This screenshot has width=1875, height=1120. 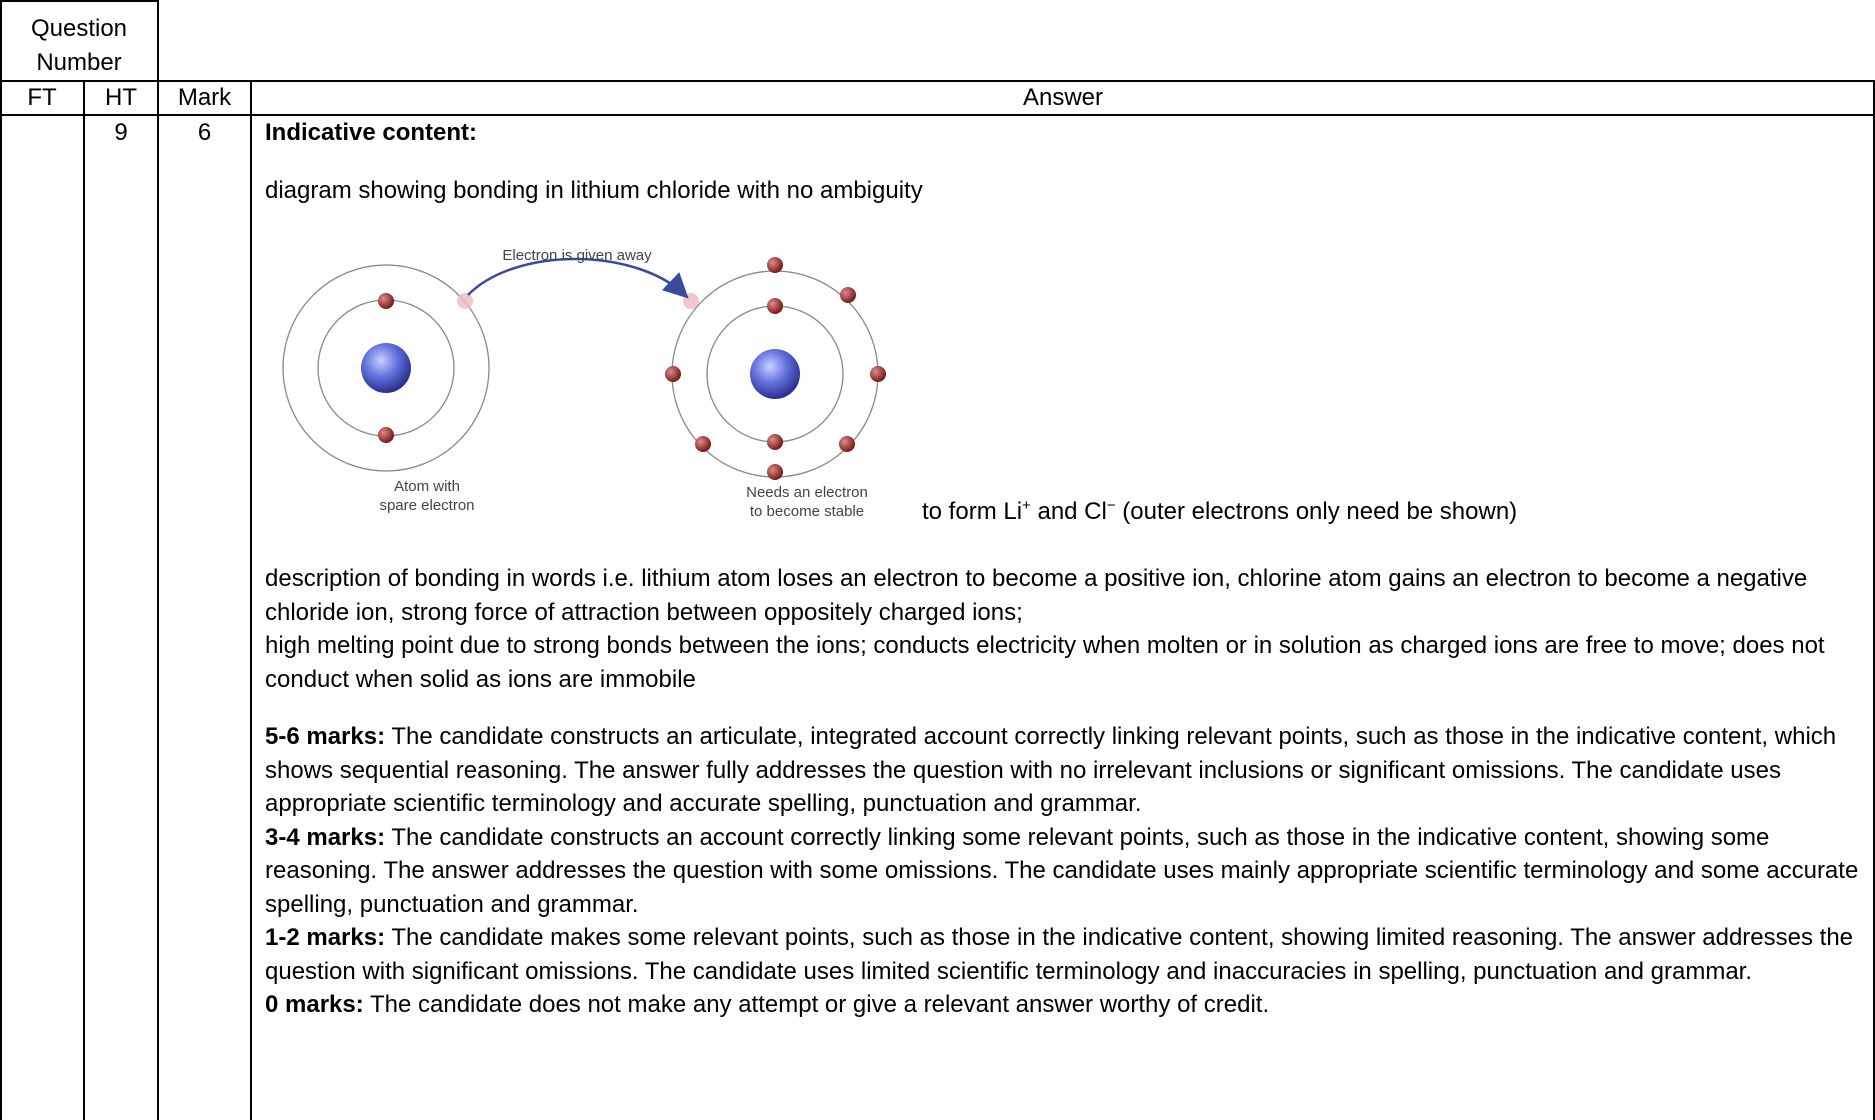 What do you see at coordinates (42, 97) in the screenshot?
I see `column-header: FT` at bounding box center [42, 97].